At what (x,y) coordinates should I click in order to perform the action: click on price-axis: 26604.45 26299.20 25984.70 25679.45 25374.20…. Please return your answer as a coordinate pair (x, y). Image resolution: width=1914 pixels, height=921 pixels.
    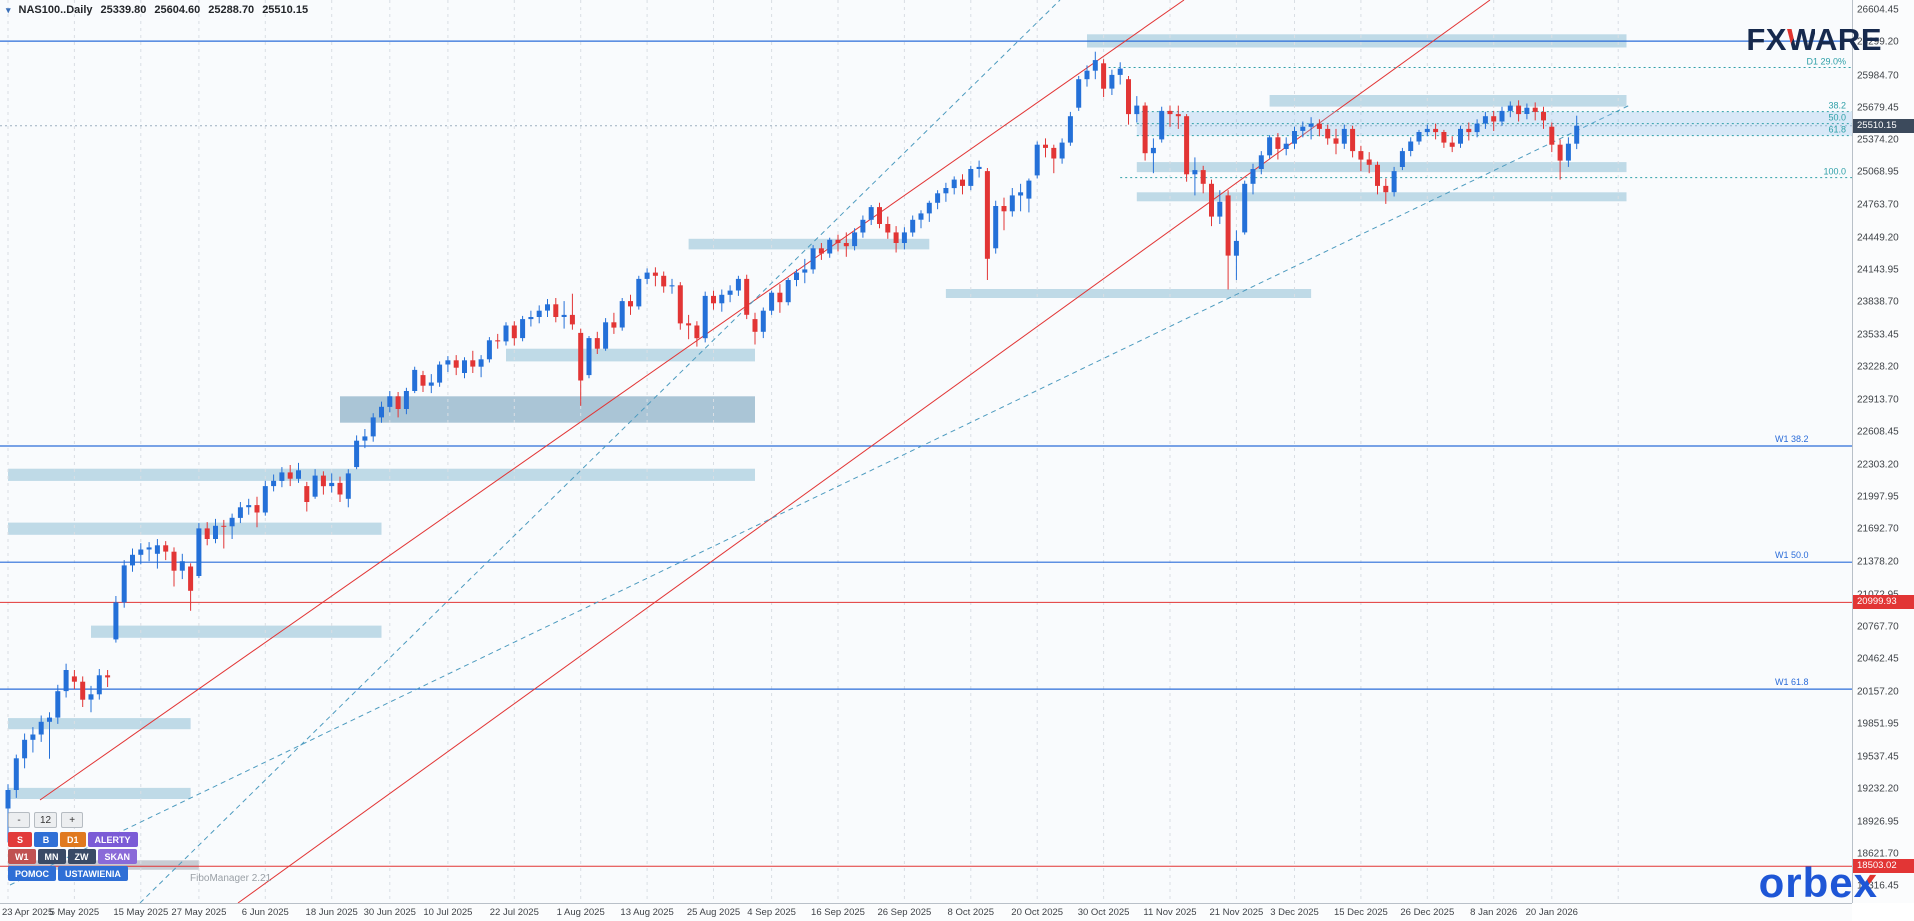
    Looking at the image, I should click on (1883, 451).